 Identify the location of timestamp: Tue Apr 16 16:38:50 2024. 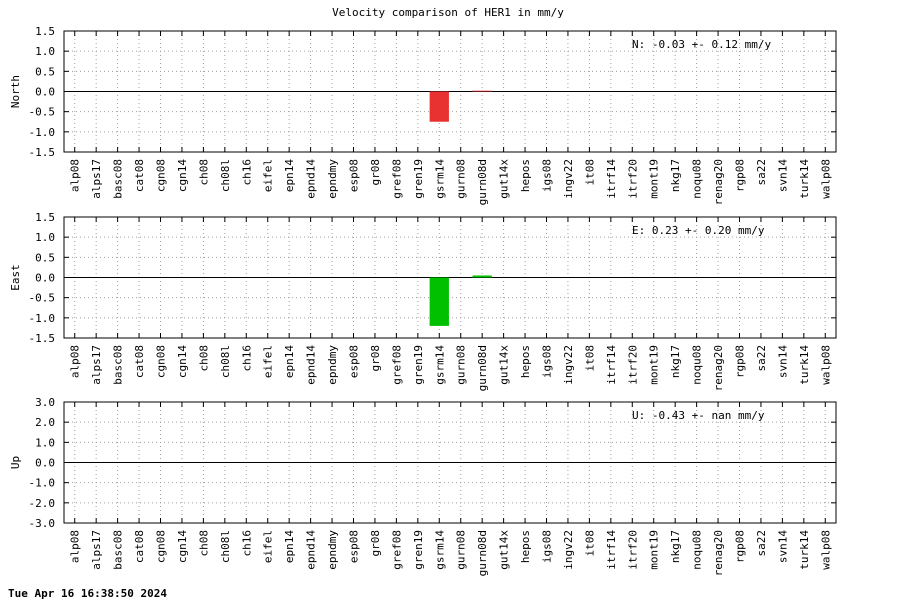
(87, 593).